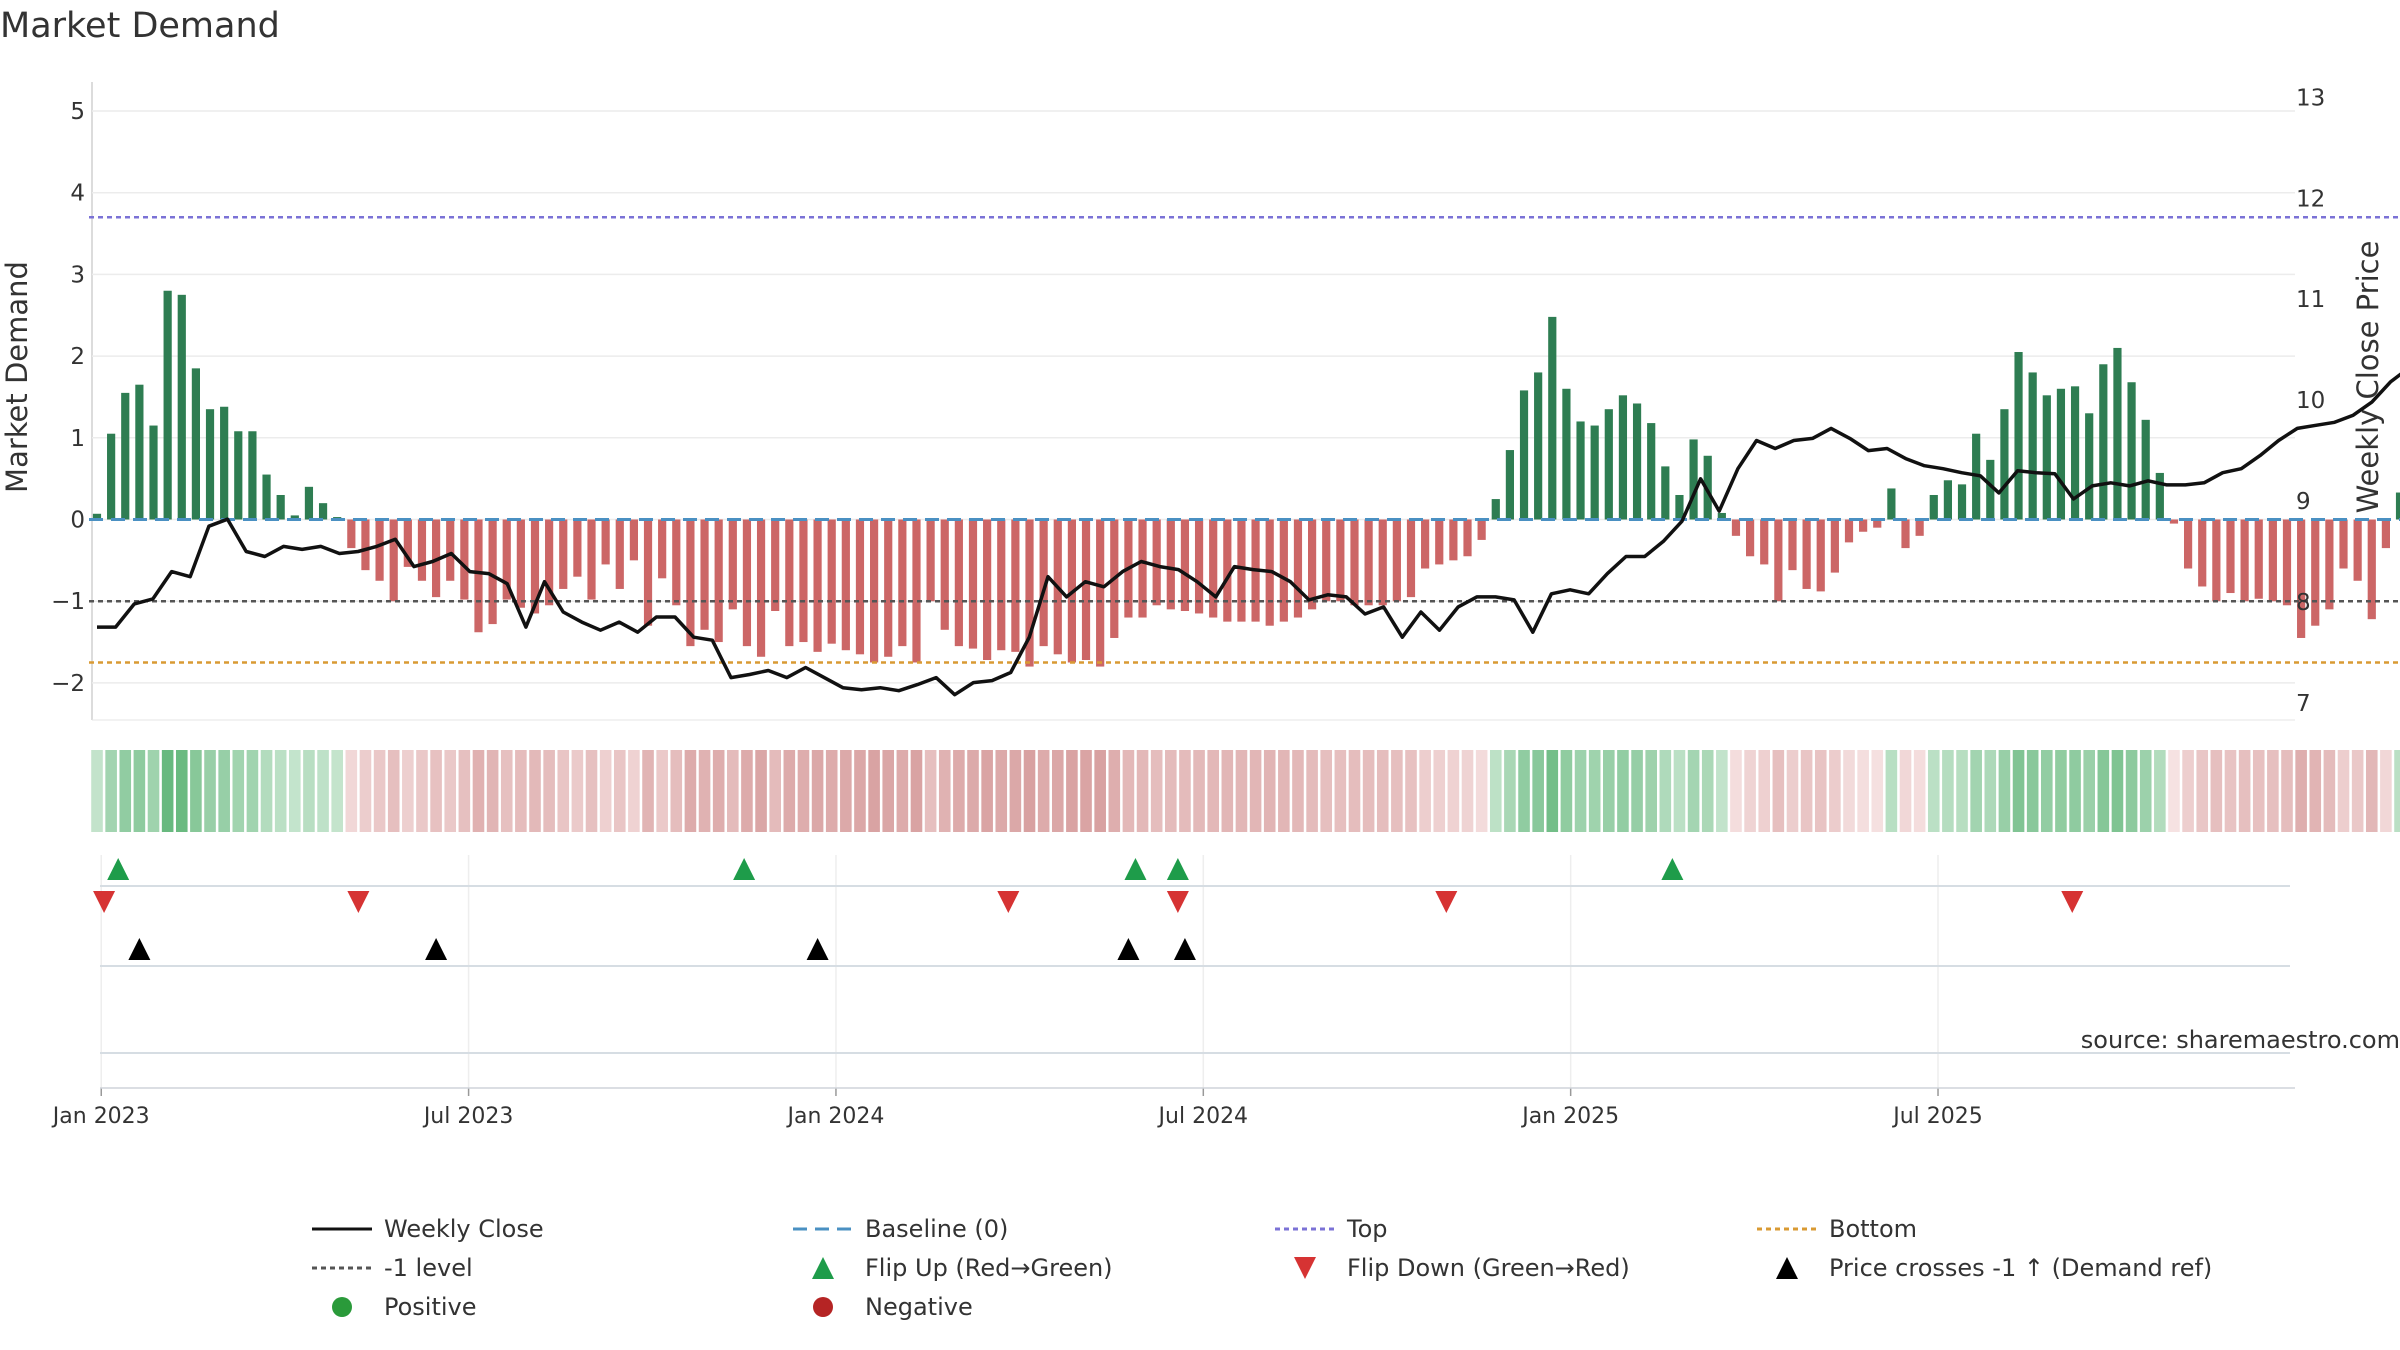  Describe the element at coordinates (17, 377) in the screenshot. I see `y-axis-label: Market Demand` at that location.